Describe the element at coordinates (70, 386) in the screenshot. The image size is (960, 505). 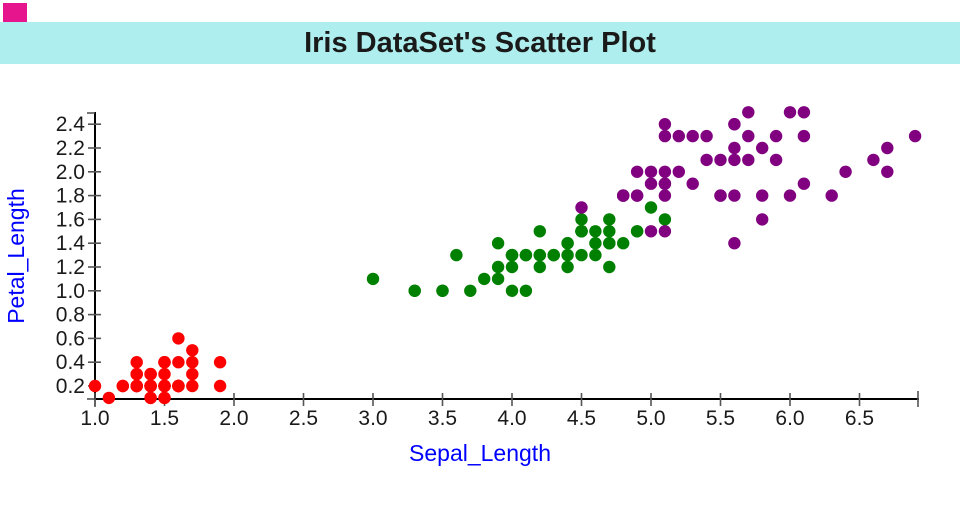
I see `y-tick-label: 0.2` at that location.